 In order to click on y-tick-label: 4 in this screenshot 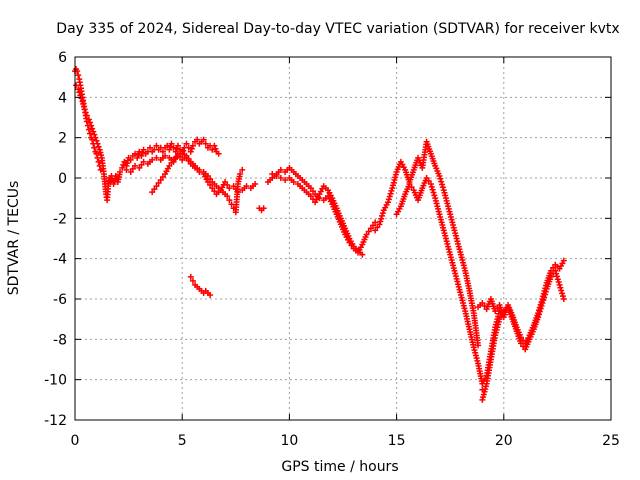, I will do `click(62, 98)`.